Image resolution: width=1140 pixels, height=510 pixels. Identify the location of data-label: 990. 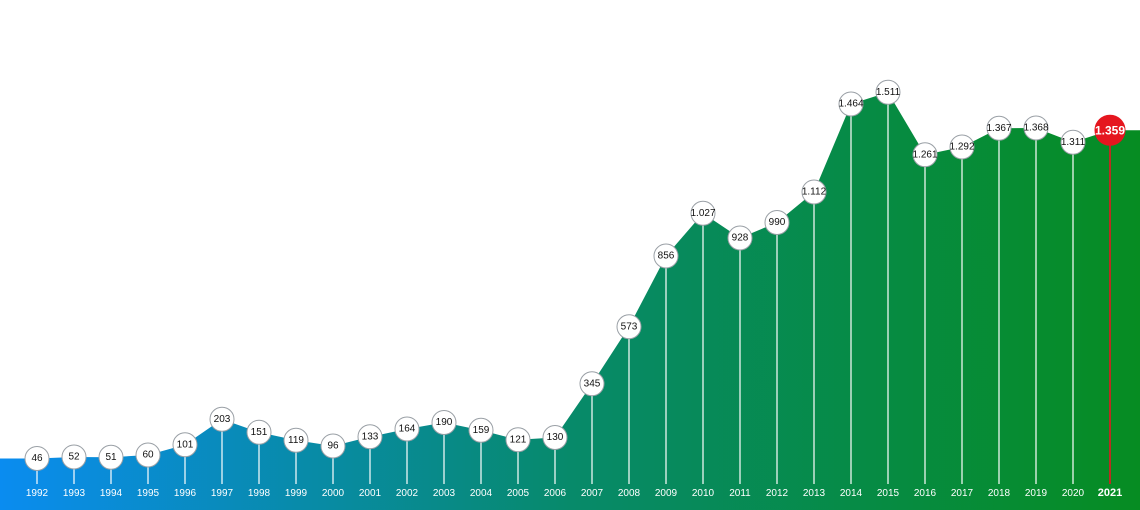
(777, 222).